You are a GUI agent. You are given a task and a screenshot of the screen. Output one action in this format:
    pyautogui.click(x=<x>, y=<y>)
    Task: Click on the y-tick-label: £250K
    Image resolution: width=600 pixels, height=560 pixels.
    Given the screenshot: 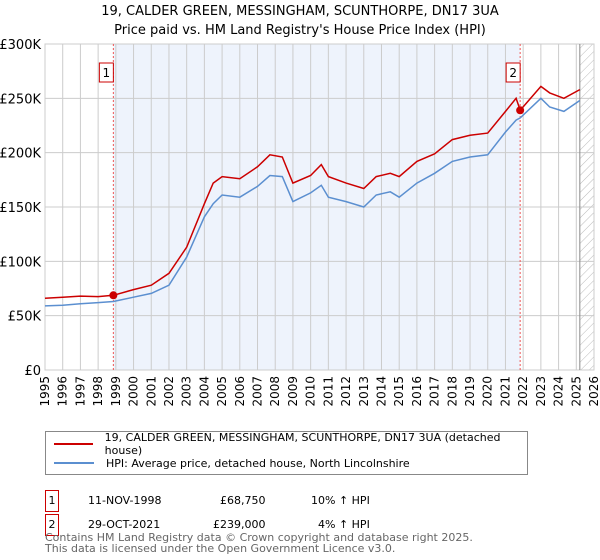 What is the action you would take?
    pyautogui.click(x=20, y=99)
    